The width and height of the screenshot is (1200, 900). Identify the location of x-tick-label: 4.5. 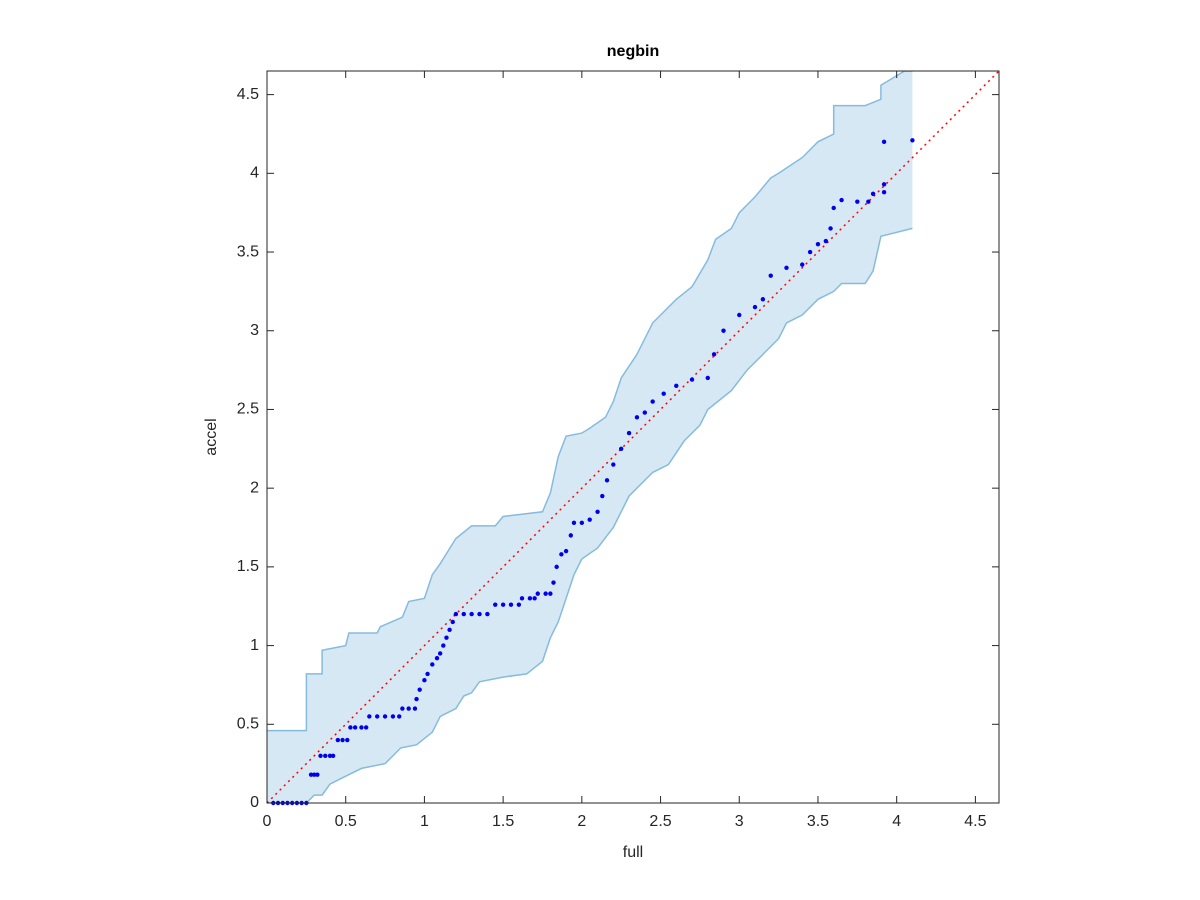
(975, 821).